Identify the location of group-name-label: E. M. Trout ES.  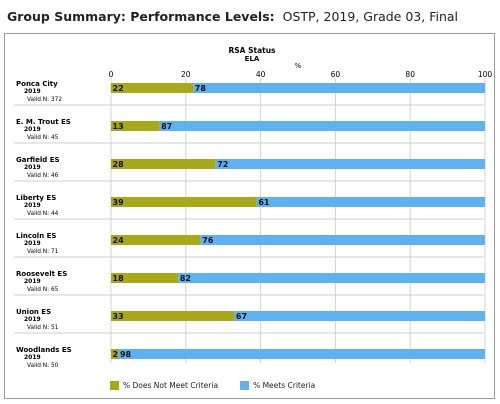
(43, 122).